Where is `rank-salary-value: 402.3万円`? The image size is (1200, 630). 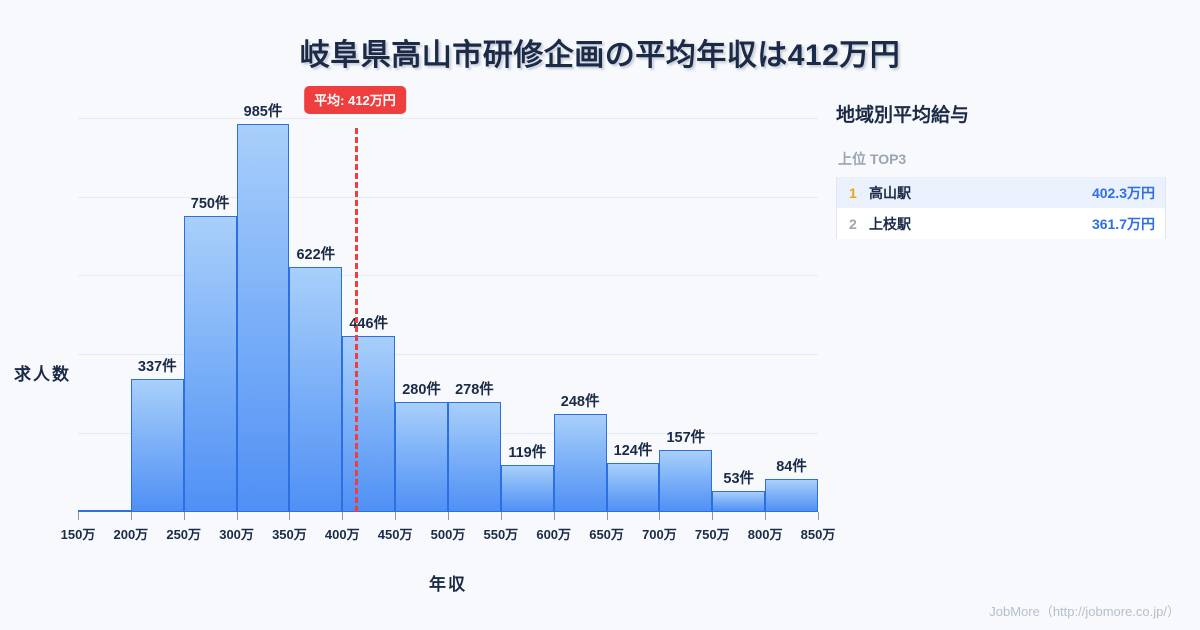 rank-salary-value: 402.3万円 is located at coordinates (1123, 192).